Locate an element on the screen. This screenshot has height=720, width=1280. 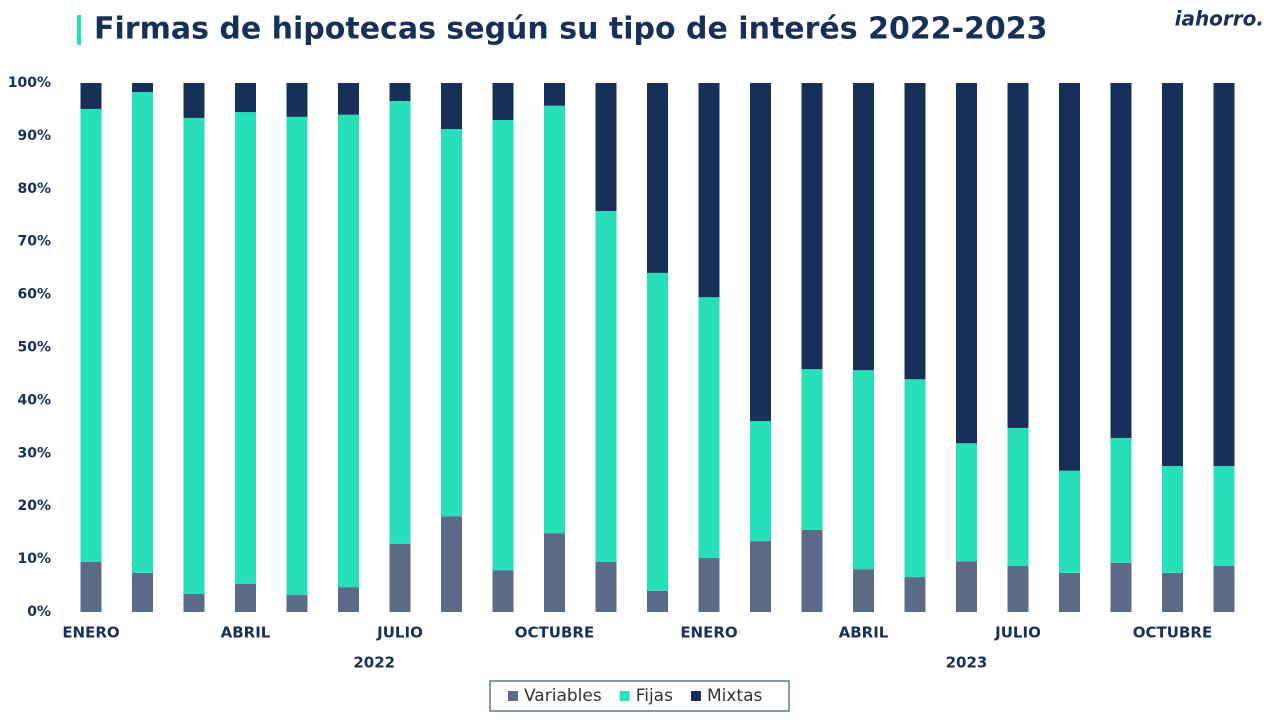
y-tick-label: 20% is located at coordinates (34, 506).